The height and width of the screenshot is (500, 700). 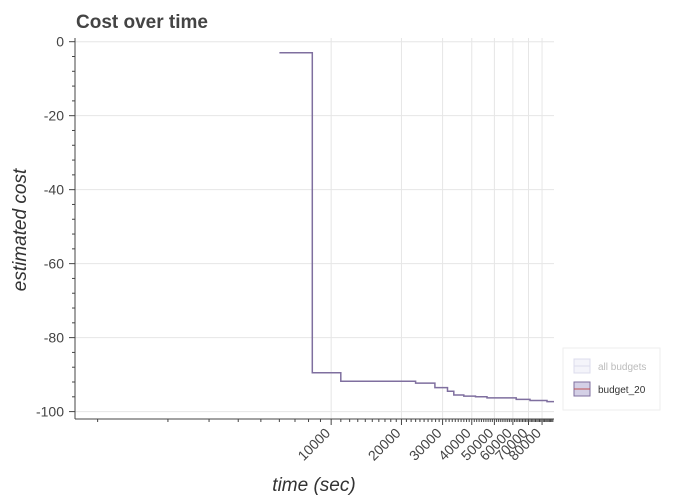 What do you see at coordinates (622, 390) in the screenshot?
I see `legend-entry-label: budget_20` at bounding box center [622, 390].